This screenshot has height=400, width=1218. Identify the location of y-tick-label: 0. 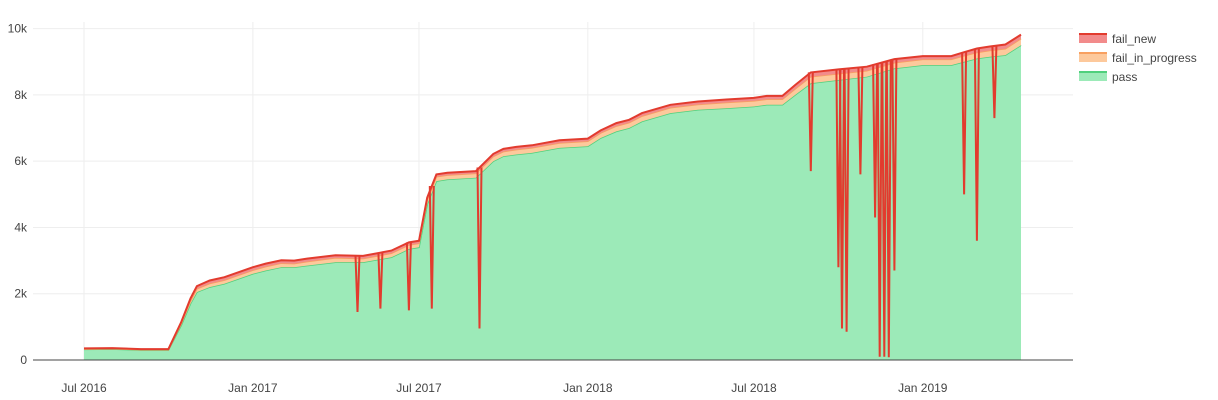
(23, 360).